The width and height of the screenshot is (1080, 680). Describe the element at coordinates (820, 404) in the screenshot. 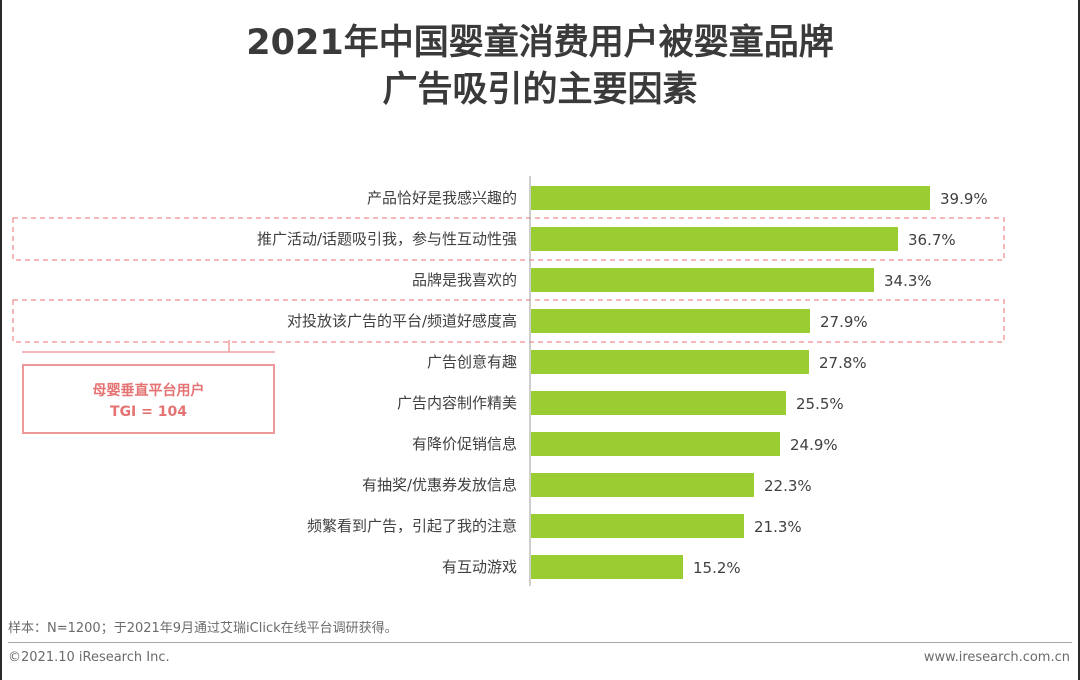

I see `value-label: 25.5%` at that location.